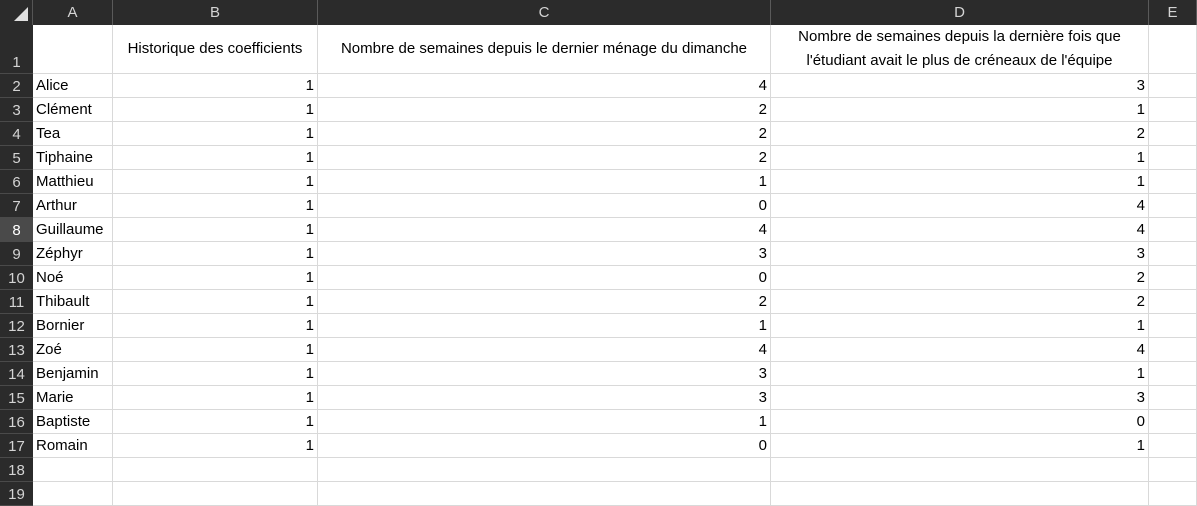 This screenshot has height=506, width=1197. Describe the element at coordinates (73, 230) in the screenshot. I see `student-name-cell: Guillaume` at that location.